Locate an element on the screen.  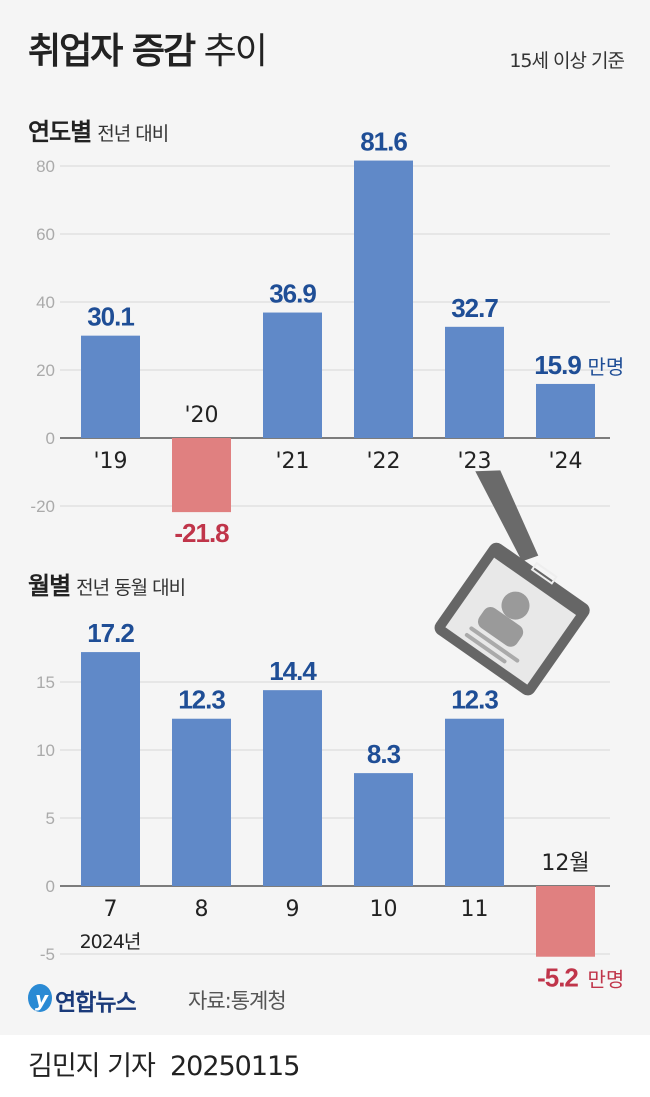
monthly-title: 월별 is located at coordinates (49, 586).